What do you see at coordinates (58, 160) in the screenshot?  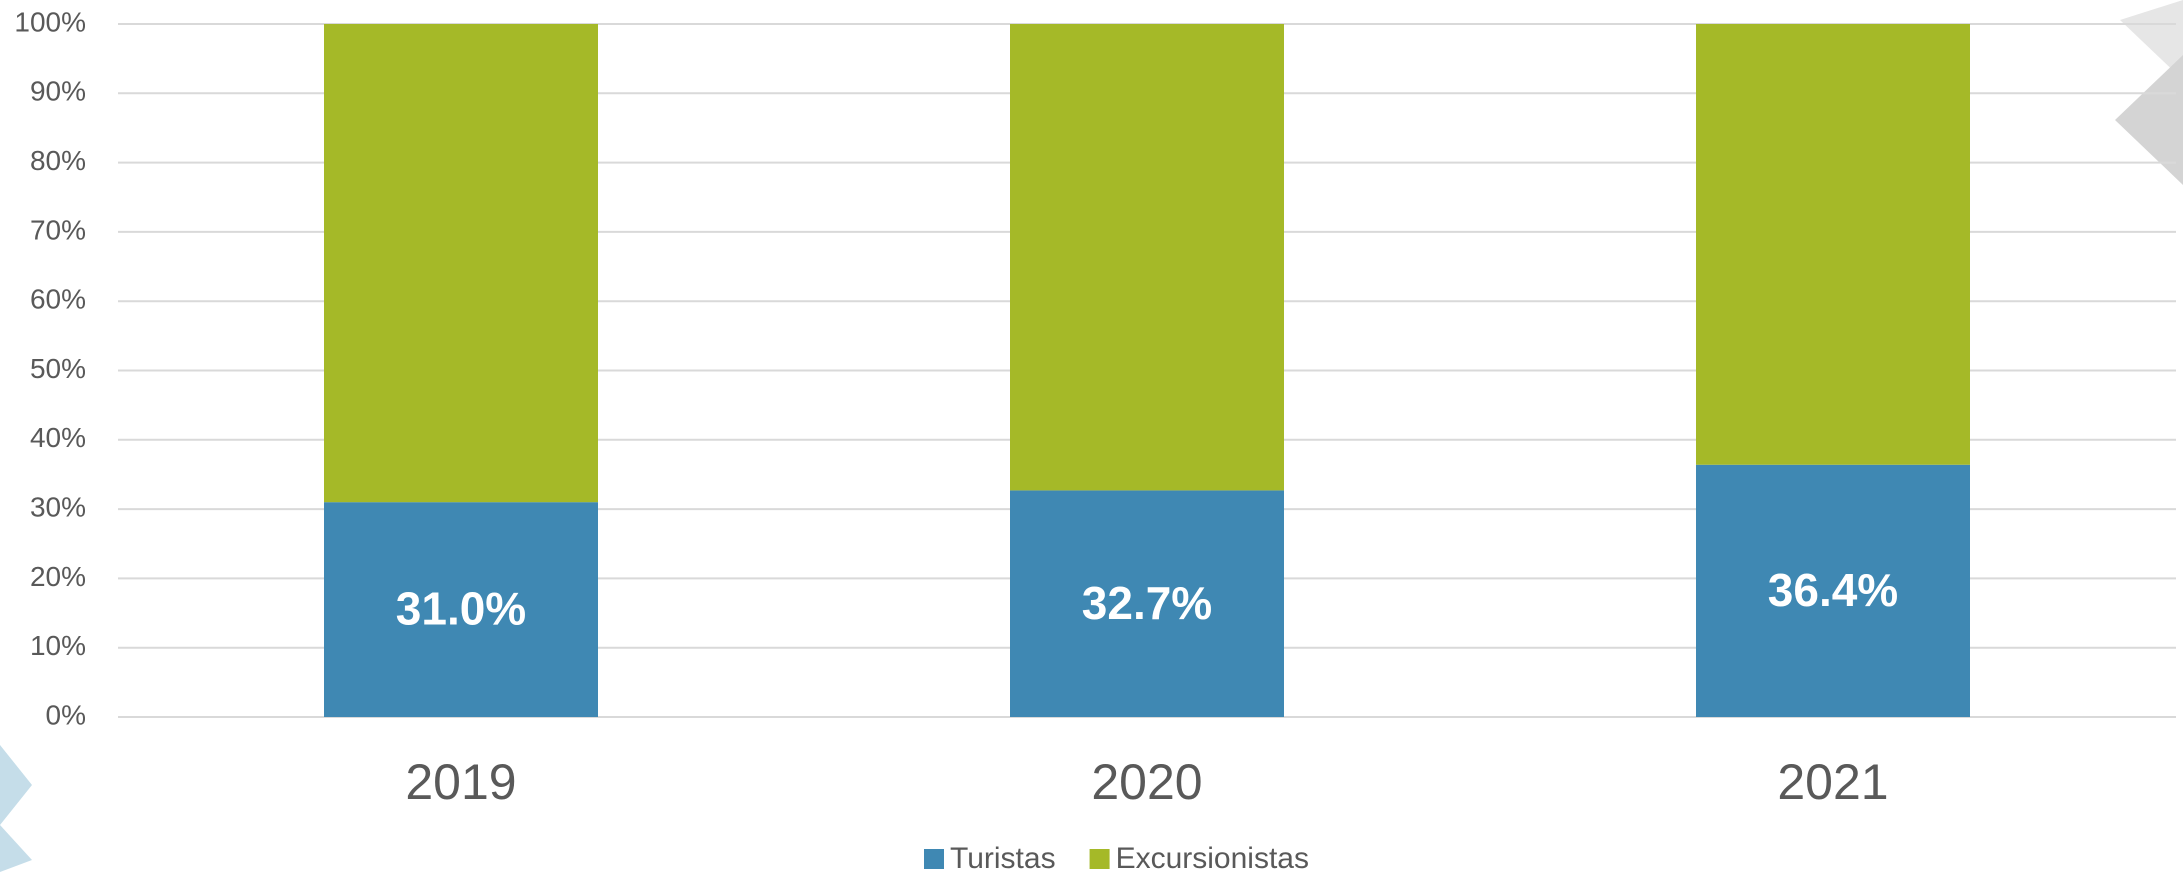 I see `y-tick-label: 80%` at bounding box center [58, 160].